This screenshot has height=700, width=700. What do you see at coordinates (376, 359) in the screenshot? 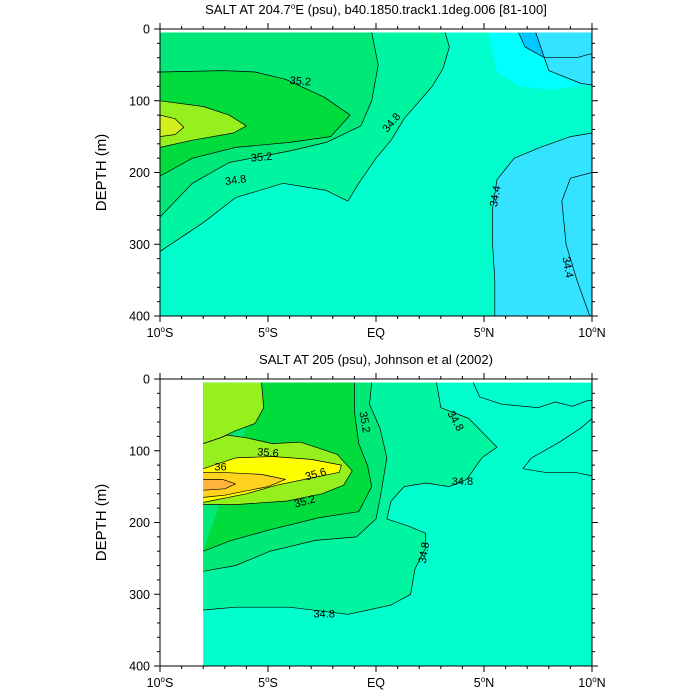
I see `panel-title: SALT AT 205 (psu), Johnson et al (2002)` at bounding box center [376, 359].